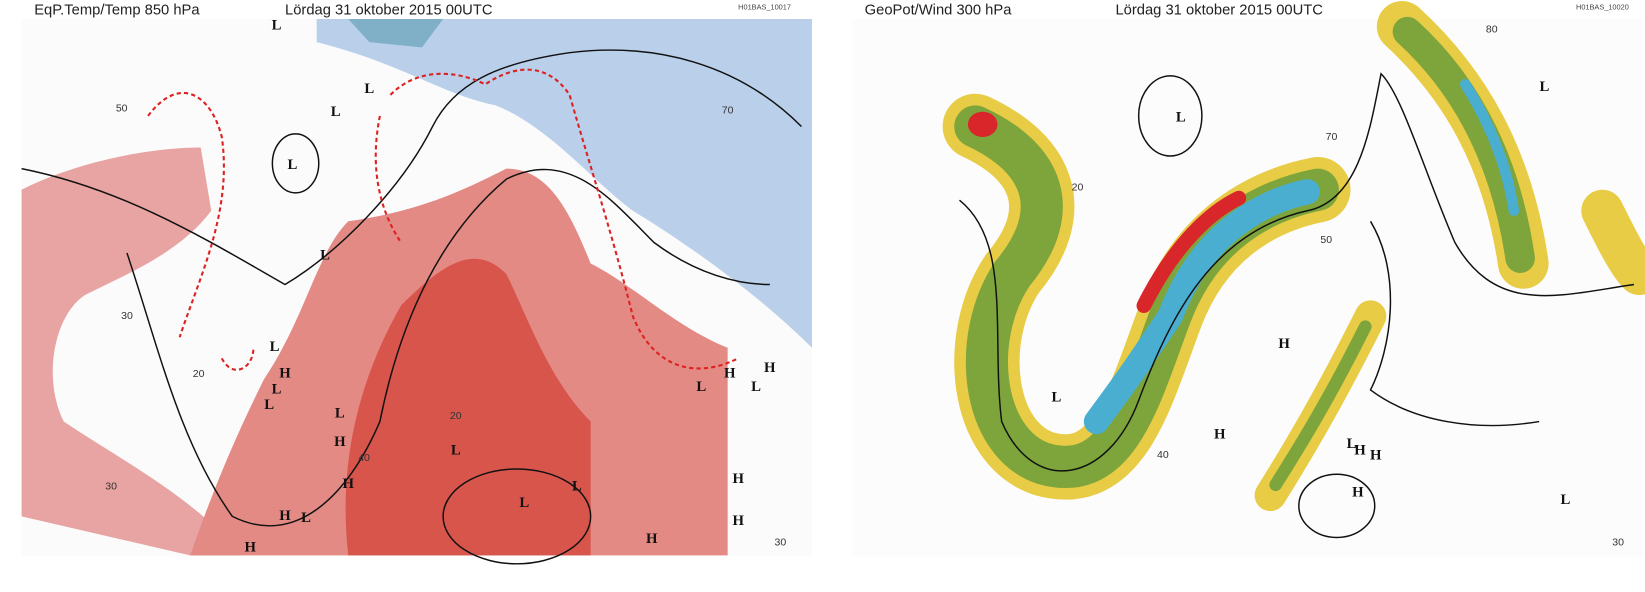 Image resolution: width=1645 pixels, height=592 pixels. What do you see at coordinates (1492, 29) in the screenshot?
I see `contour-value: 80` at bounding box center [1492, 29].